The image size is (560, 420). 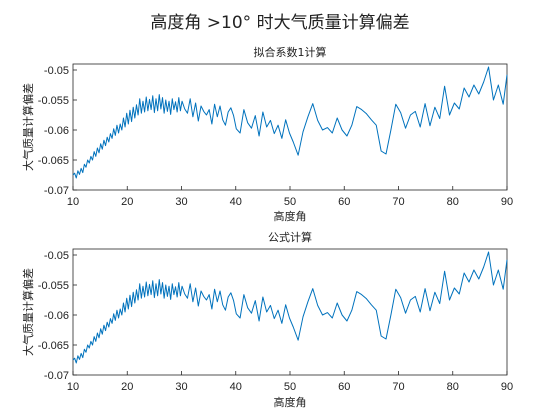 What do you see at coordinates (28, 312) in the screenshot?
I see `subplot-2-y-axis-label: 大气质量计算偏差` at bounding box center [28, 312].